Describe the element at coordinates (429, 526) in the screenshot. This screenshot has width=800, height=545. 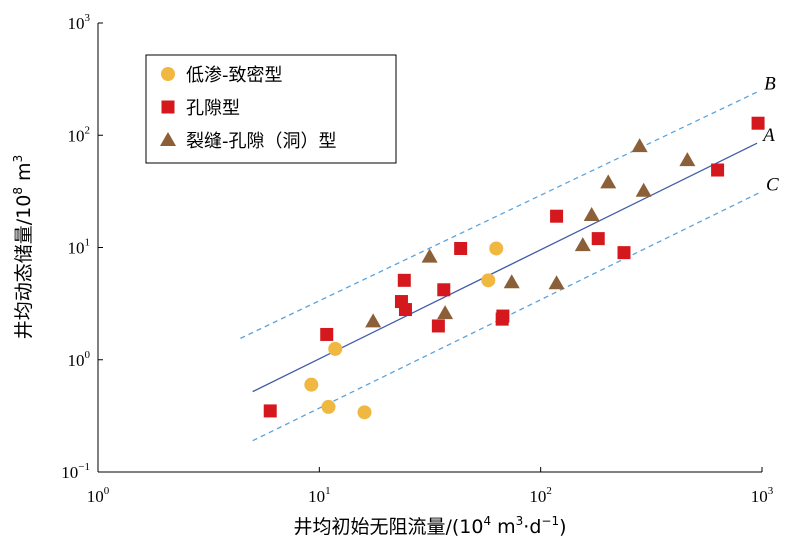
I see `x-axis-title: 井均初始无阻流量/(104 m3·d−1)` at that location.